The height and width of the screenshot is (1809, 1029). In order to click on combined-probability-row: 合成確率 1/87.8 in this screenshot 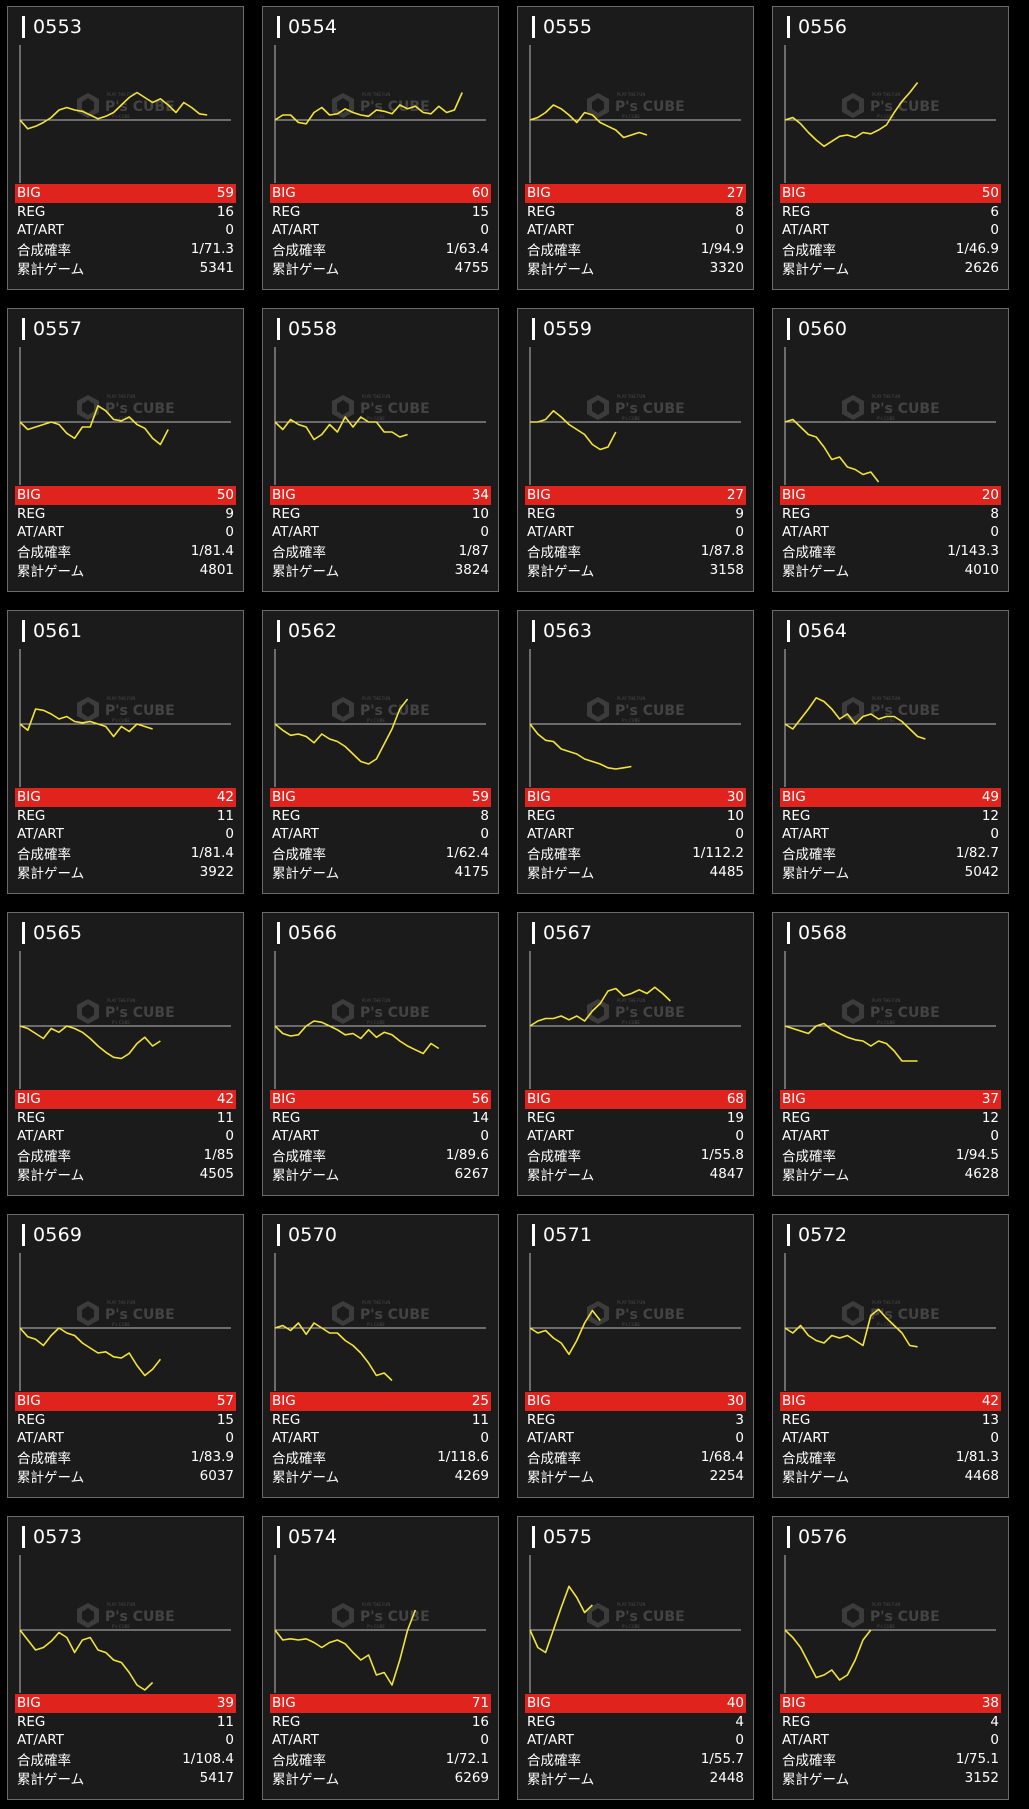, I will do `click(635, 551)`.